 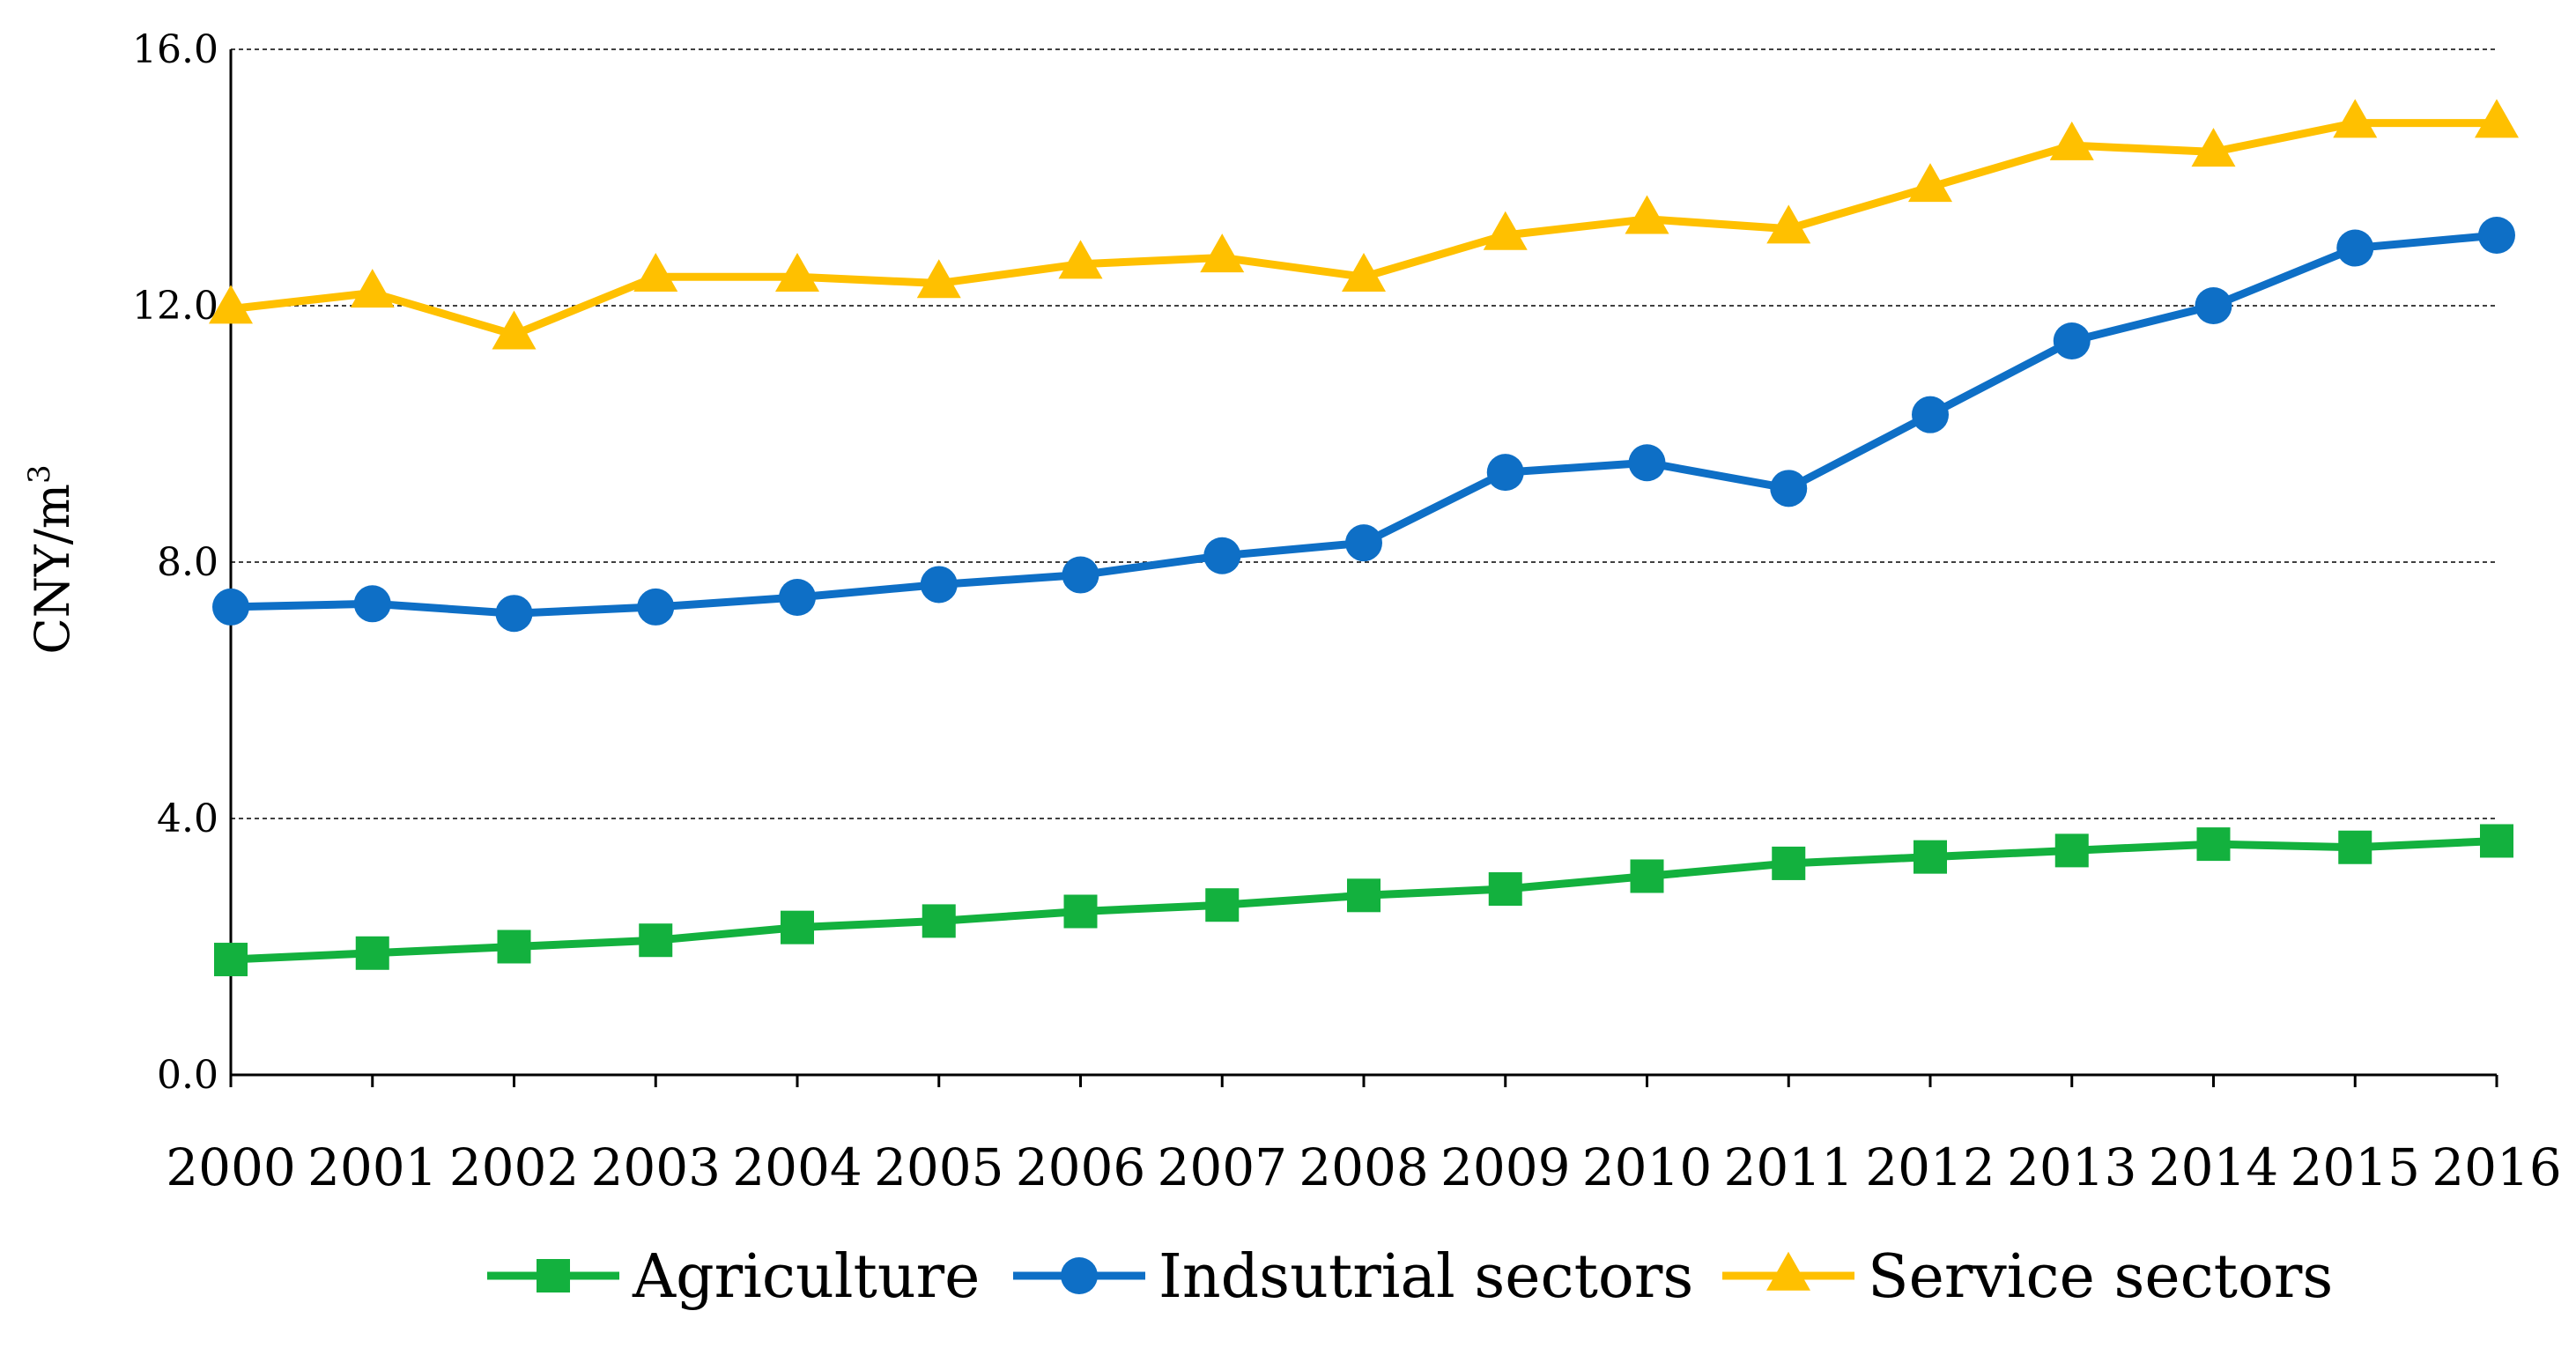 What do you see at coordinates (1648, 1167) in the screenshot?
I see `x-tick-label: 2010` at bounding box center [1648, 1167].